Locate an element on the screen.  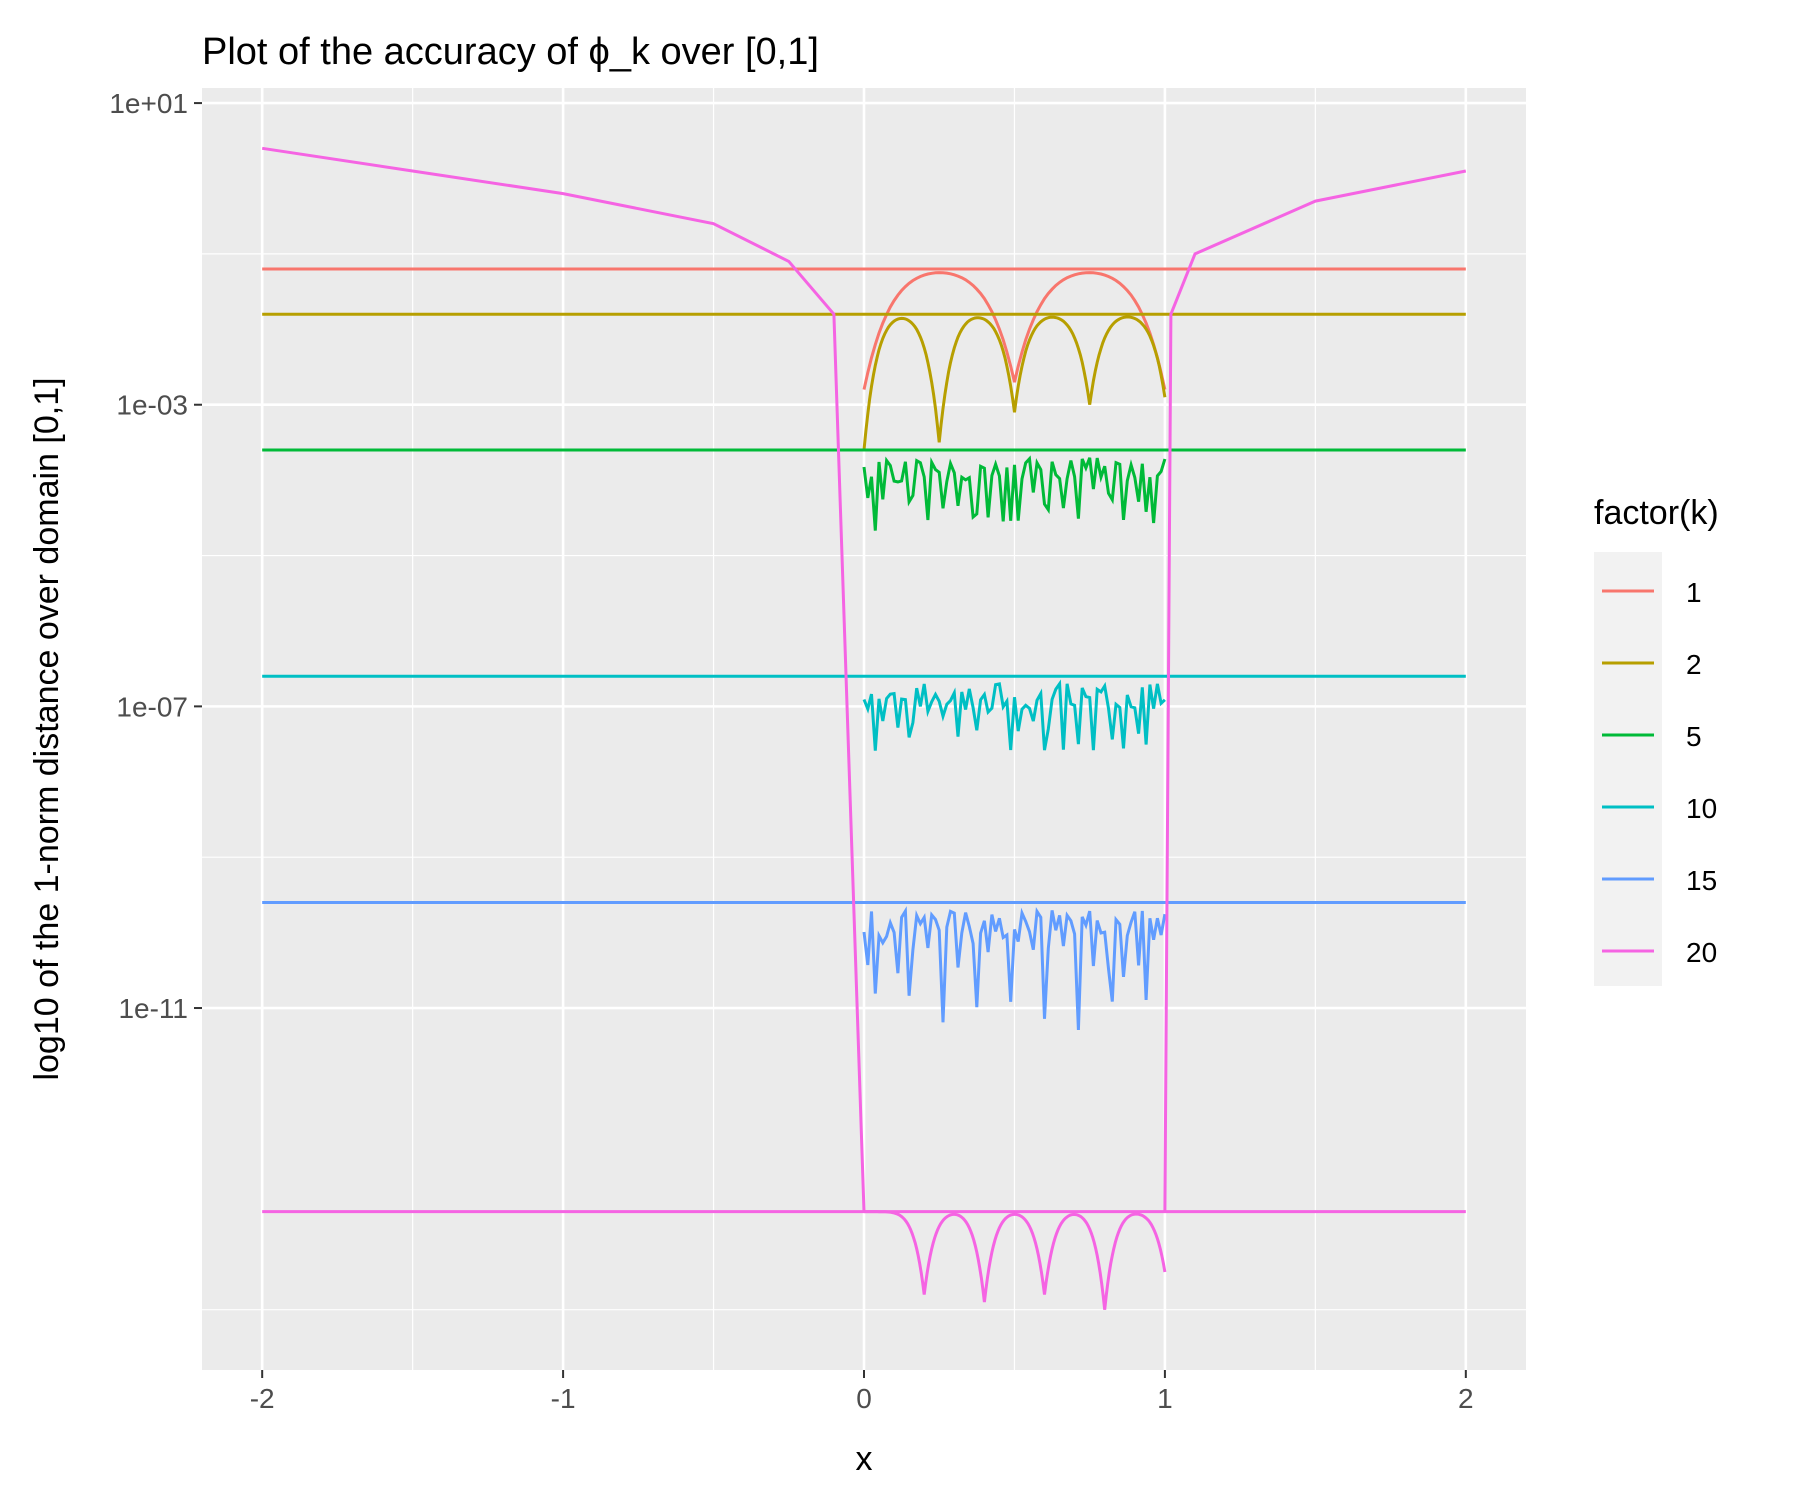
y-tick-label: 1e-03 is located at coordinates (152, 405).